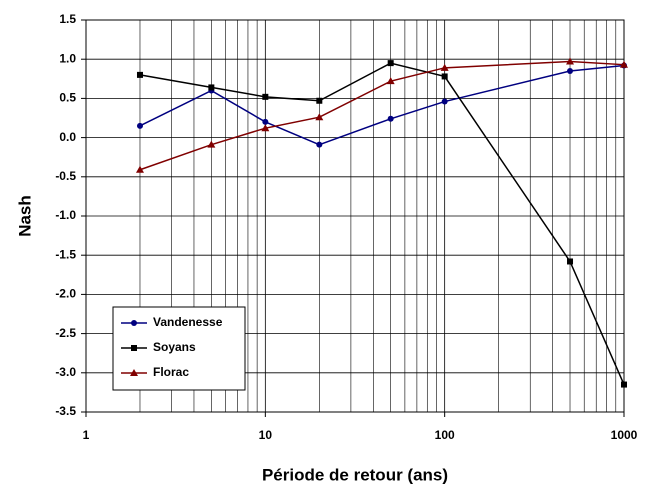  I want to click on y-tick-label: -2.0, so click(65, 294).